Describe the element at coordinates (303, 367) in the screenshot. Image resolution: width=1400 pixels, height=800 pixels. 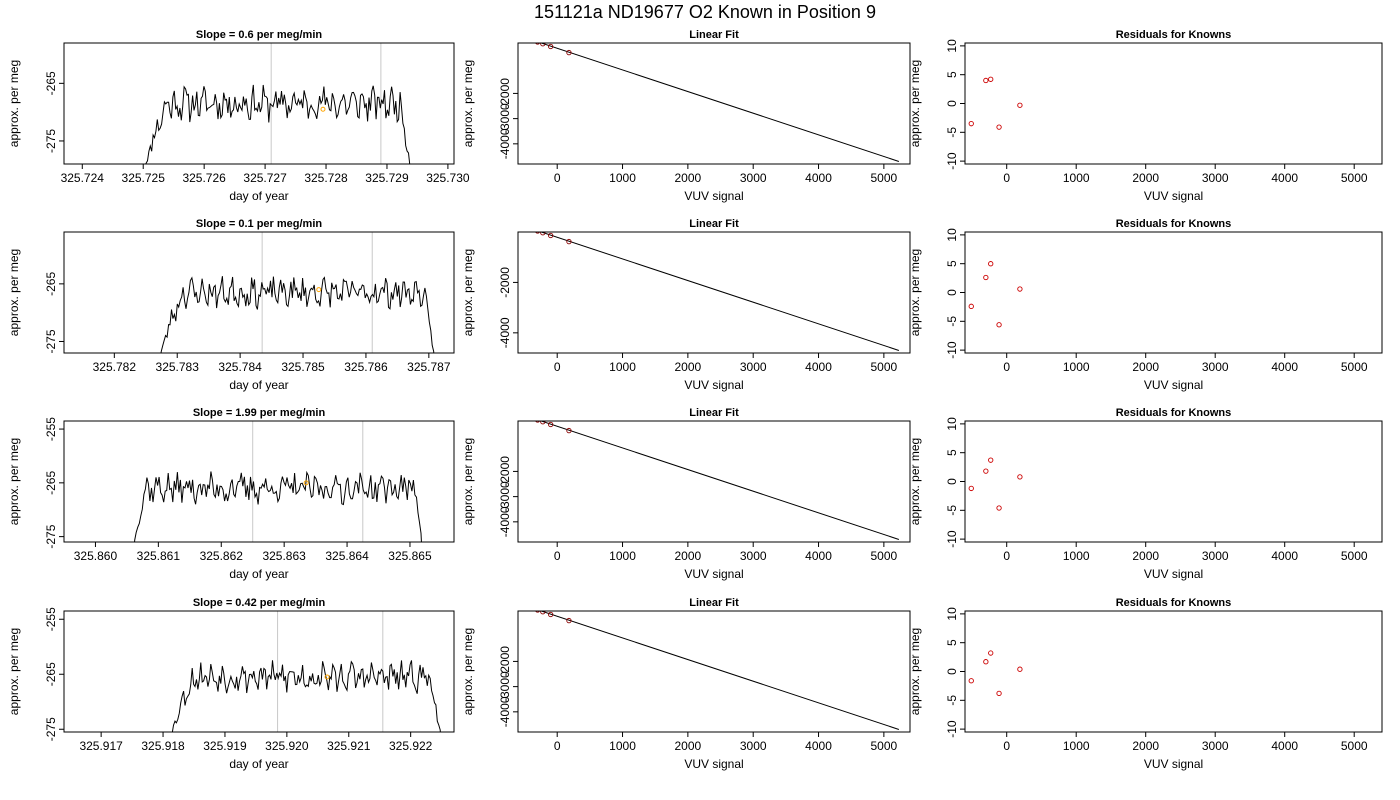
I see `x-tick-label: 325.785` at that location.